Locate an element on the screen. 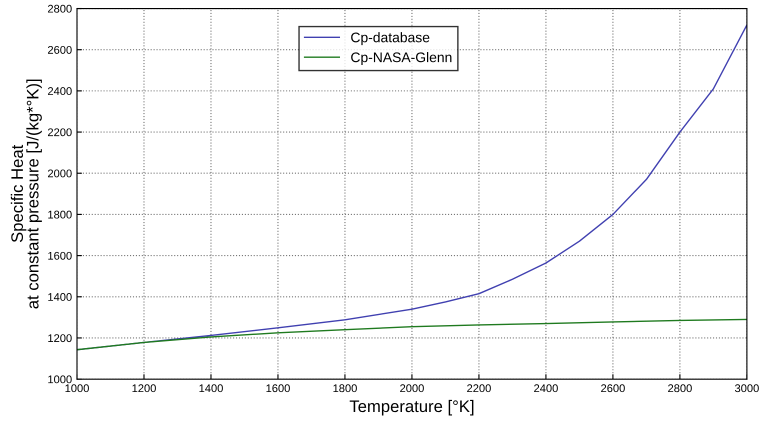 This screenshot has height=426, width=770. y-tick-label: 2000 is located at coordinates (60, 174).